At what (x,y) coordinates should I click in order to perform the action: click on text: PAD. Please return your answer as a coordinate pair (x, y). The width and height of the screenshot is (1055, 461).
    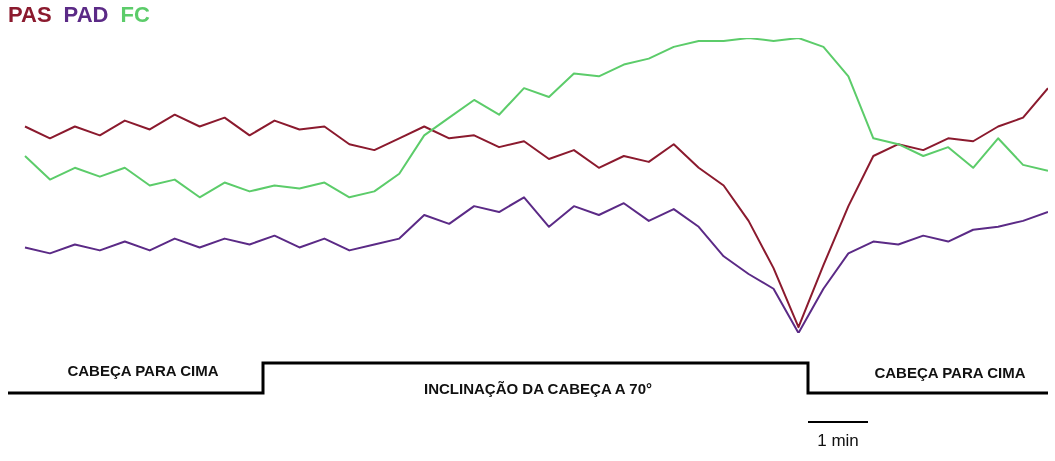
    Looking at the image, I should click on (86, 15).